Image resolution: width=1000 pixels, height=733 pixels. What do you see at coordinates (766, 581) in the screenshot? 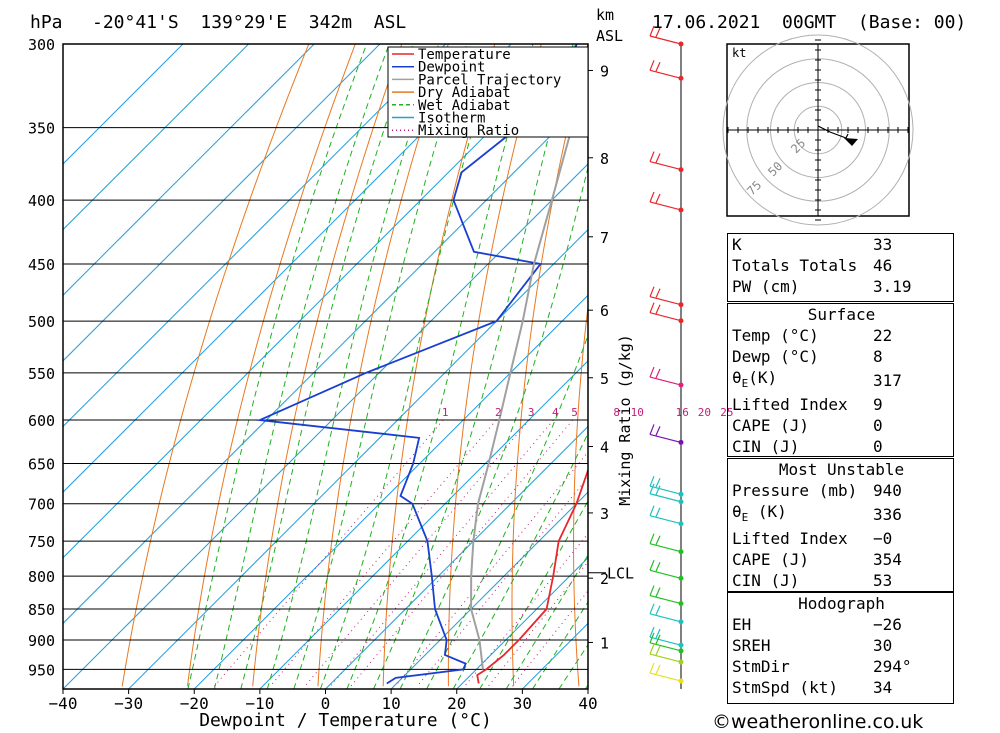
I see `index-label: CIN (J)` at bounding box center [766, 581].